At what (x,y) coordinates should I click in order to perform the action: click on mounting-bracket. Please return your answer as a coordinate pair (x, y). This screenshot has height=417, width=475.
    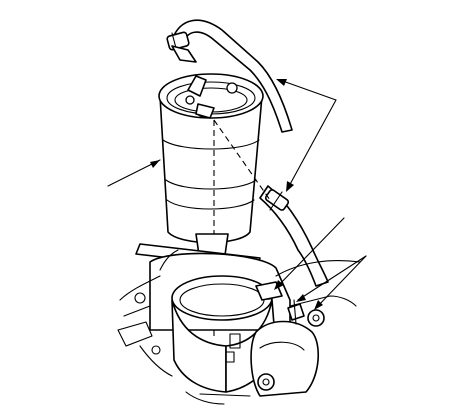
    Looking at the image, I should click on (213, 318).